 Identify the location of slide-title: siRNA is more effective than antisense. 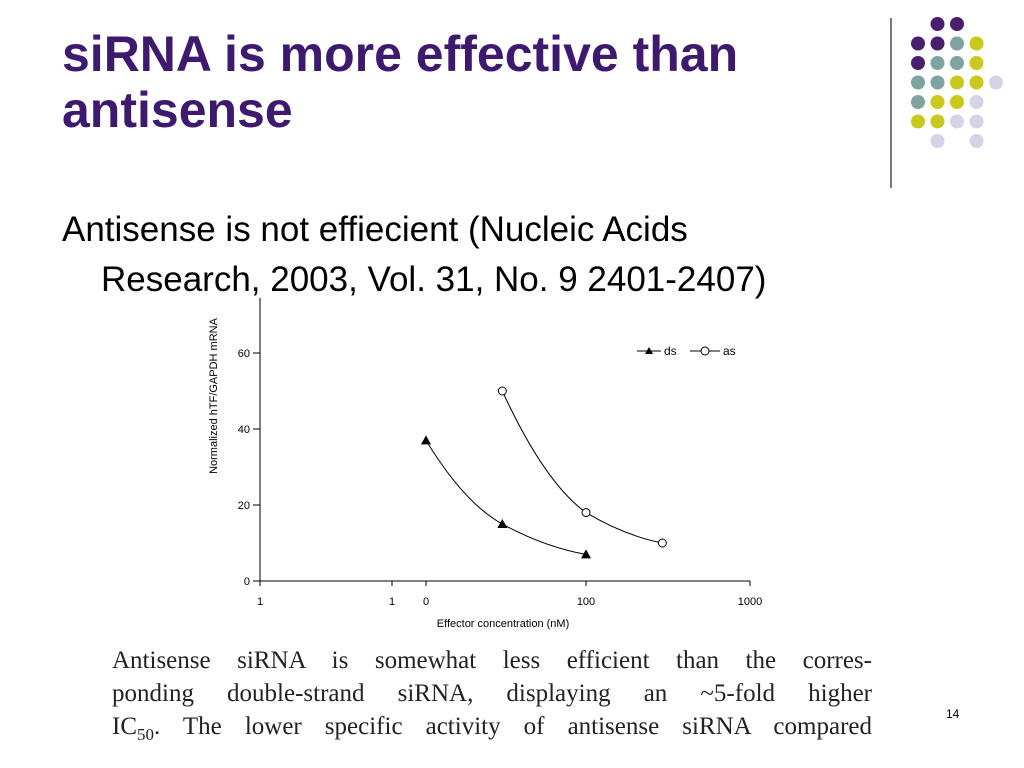
(462, 82).